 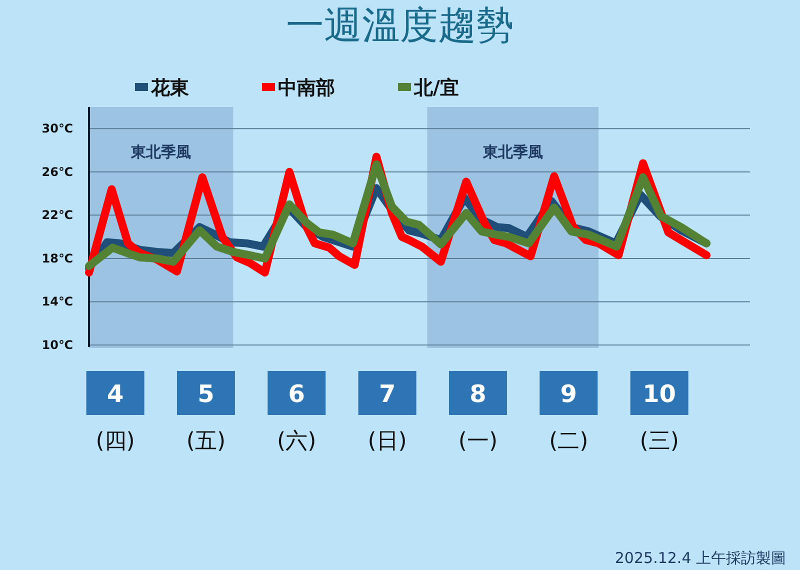 What do you see at coordinates (659, 417) in the screenshot?
I see `x-tick-label: 10 (三)` at bounding box center [659, 417].